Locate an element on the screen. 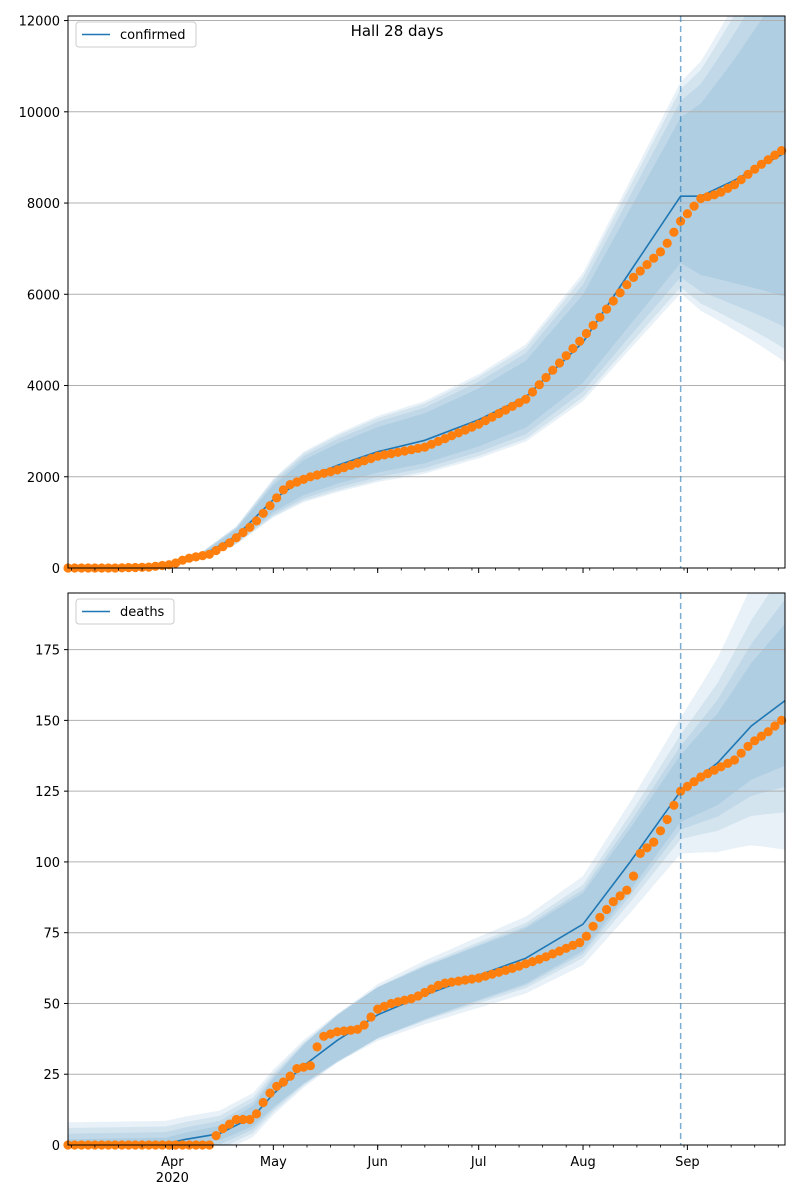 Image resolution: width=800 pixels, height=1200 pixels. legend-label: confirmed is located at coordinates (153, 35).